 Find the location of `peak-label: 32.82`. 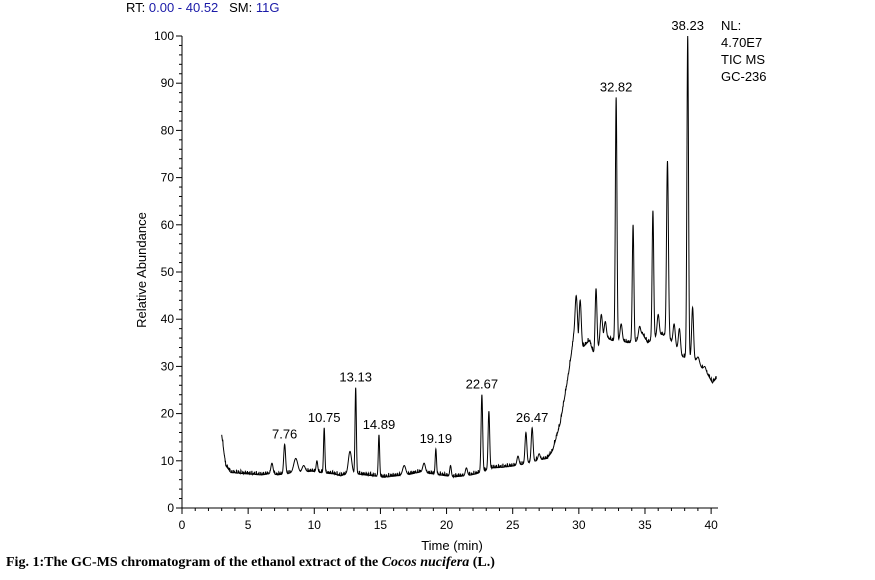

peak-label: 32.82 is located at coordinates (616, 86).